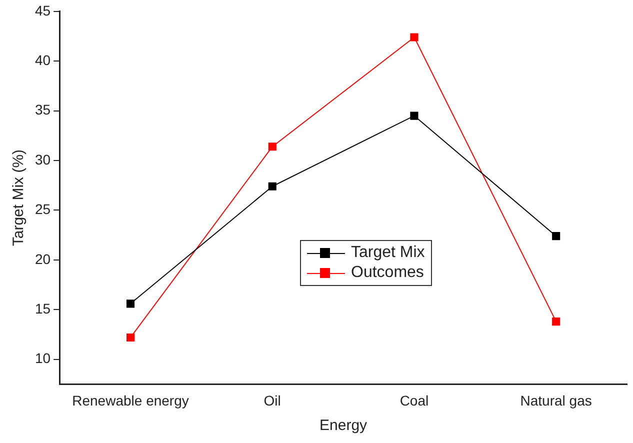 The height and width of the screenshot is (443, 633). I want to click on y-tick-label: 35, so click(42, 110).